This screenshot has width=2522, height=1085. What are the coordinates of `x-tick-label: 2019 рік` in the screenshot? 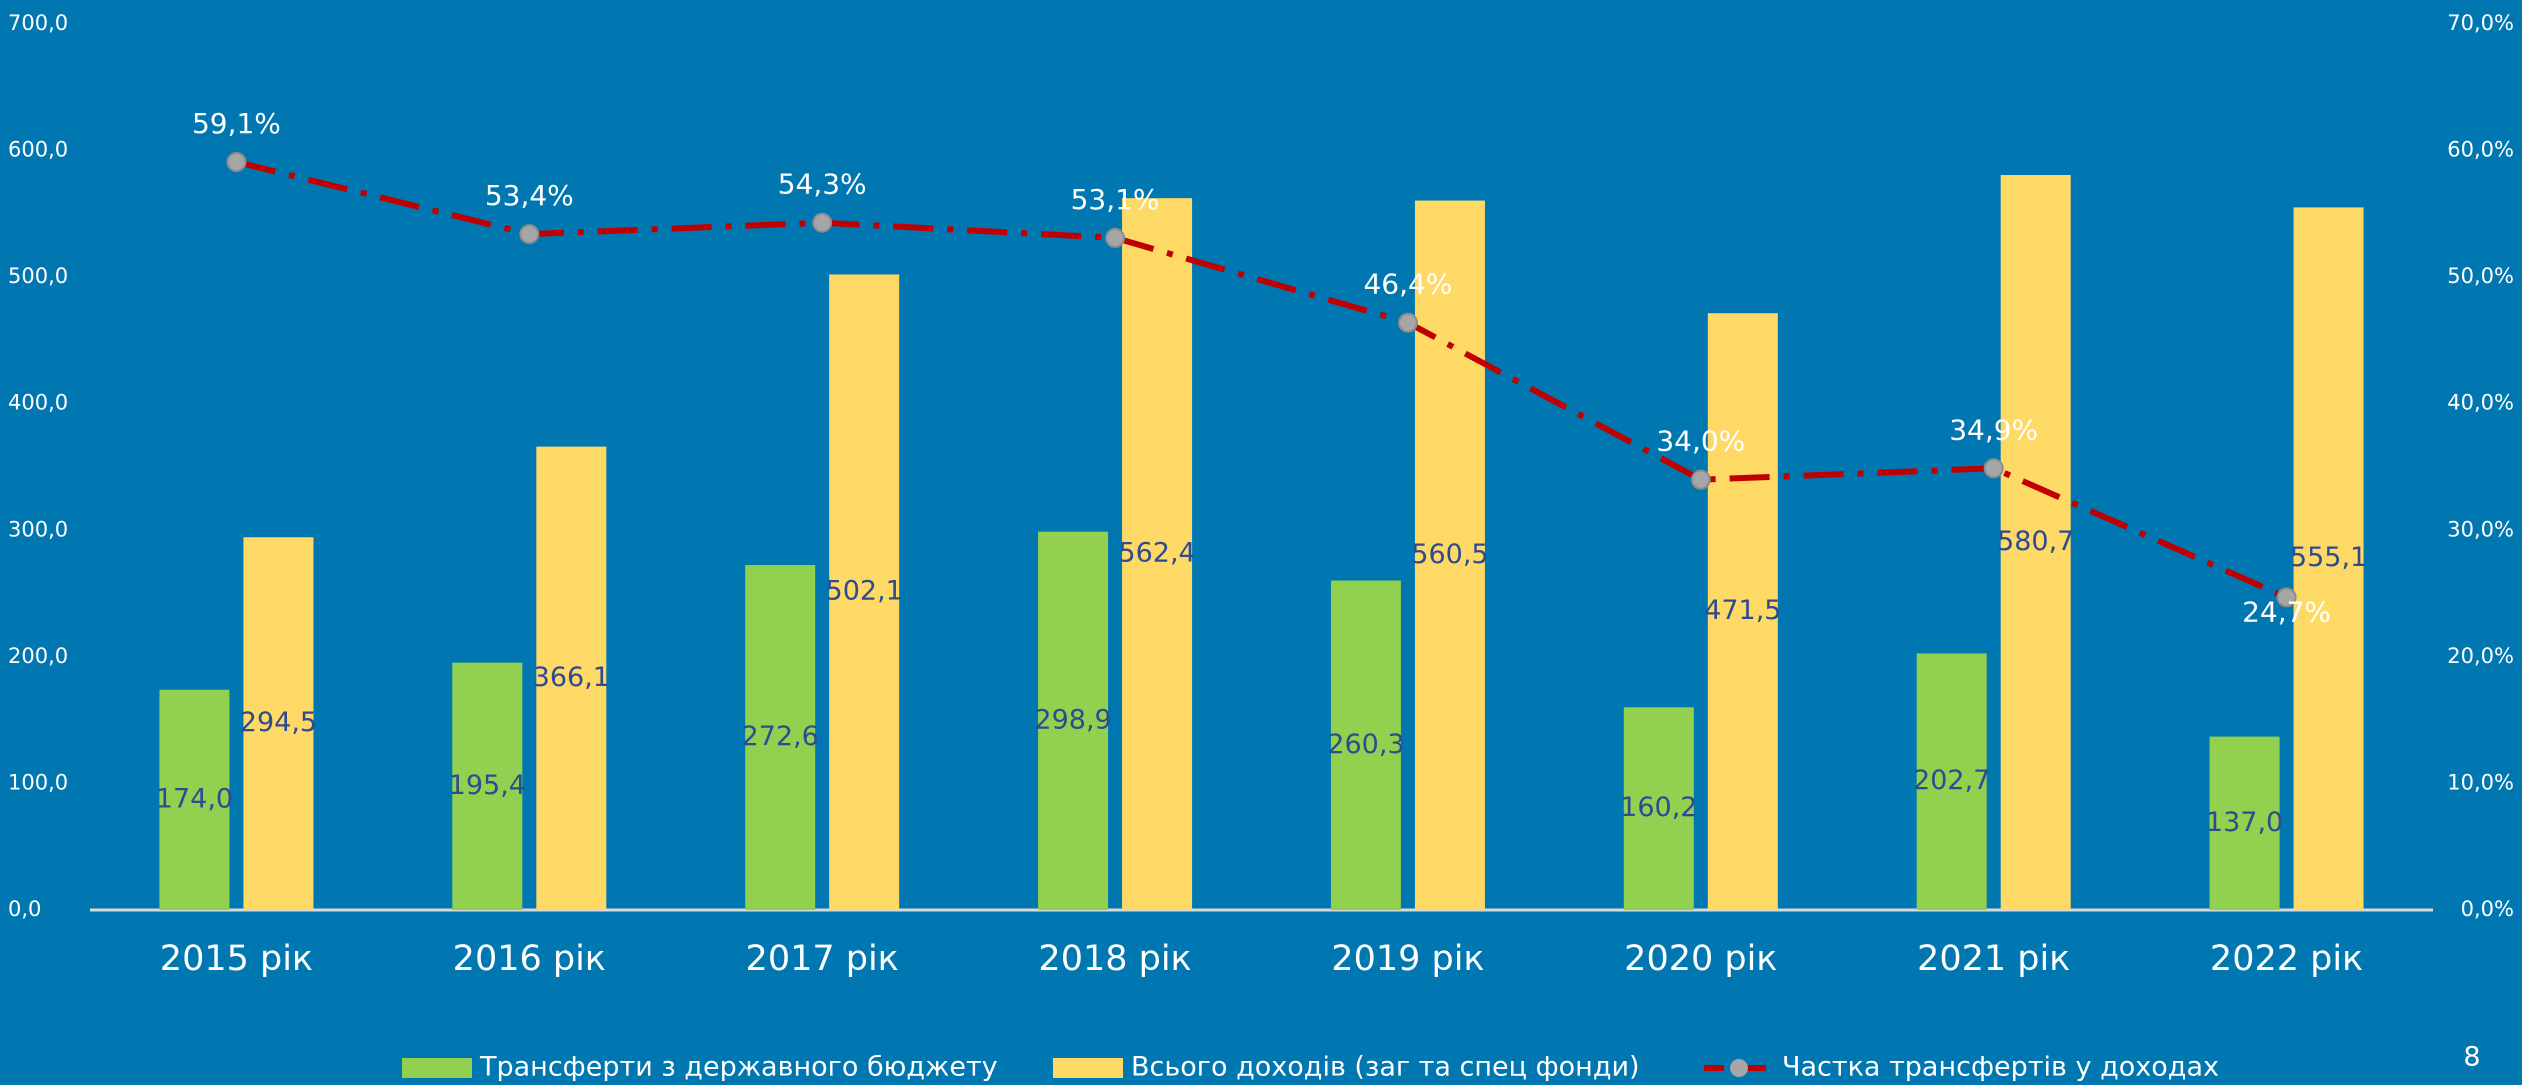 It's located at (1407, 959).